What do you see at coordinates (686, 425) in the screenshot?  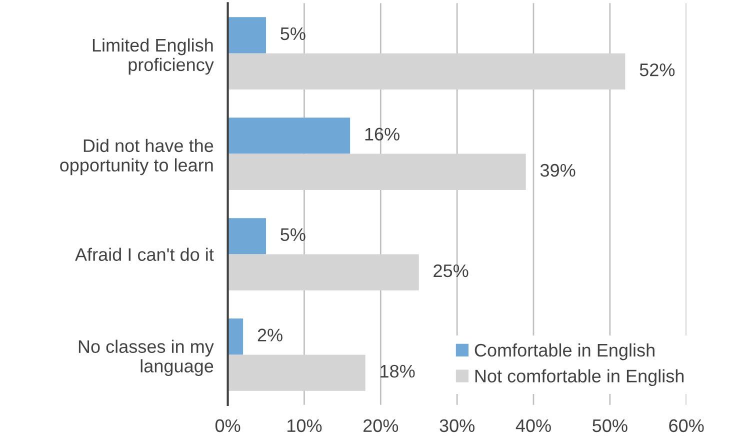 I see `x-tick-label: 60%` at bounding box center [686, 425].